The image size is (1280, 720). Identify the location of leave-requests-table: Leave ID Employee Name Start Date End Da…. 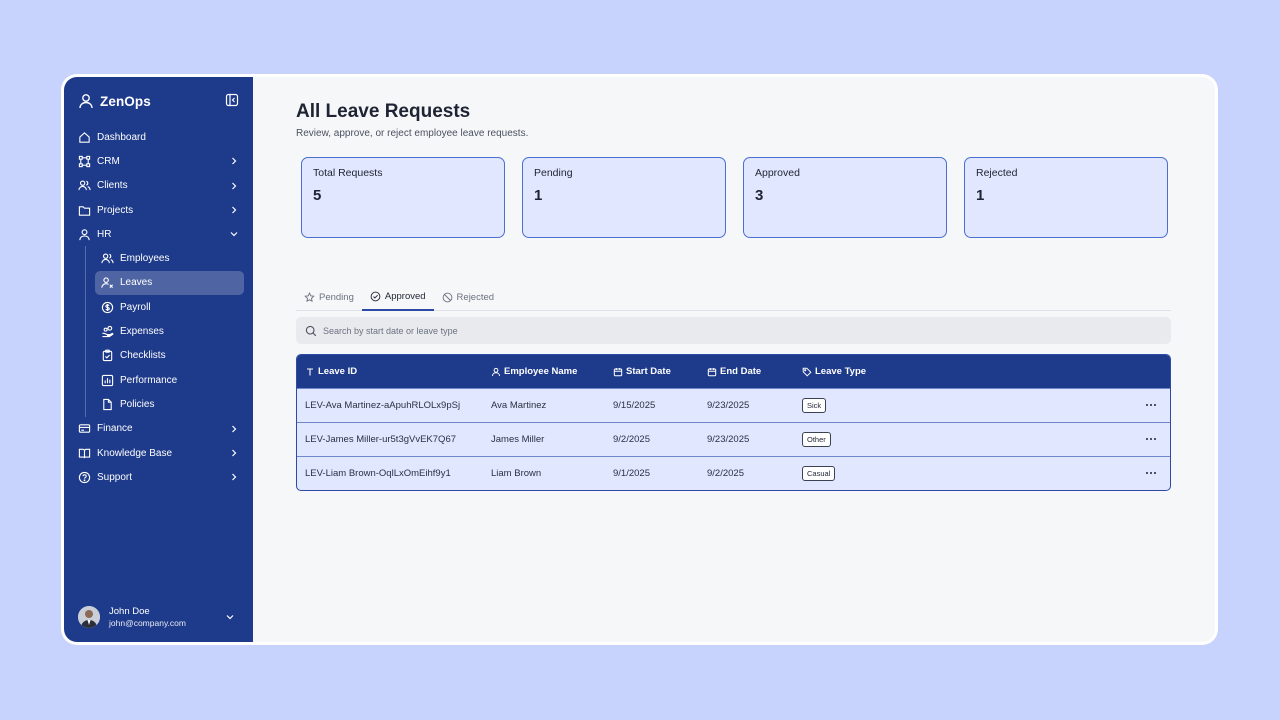
(733, 422).